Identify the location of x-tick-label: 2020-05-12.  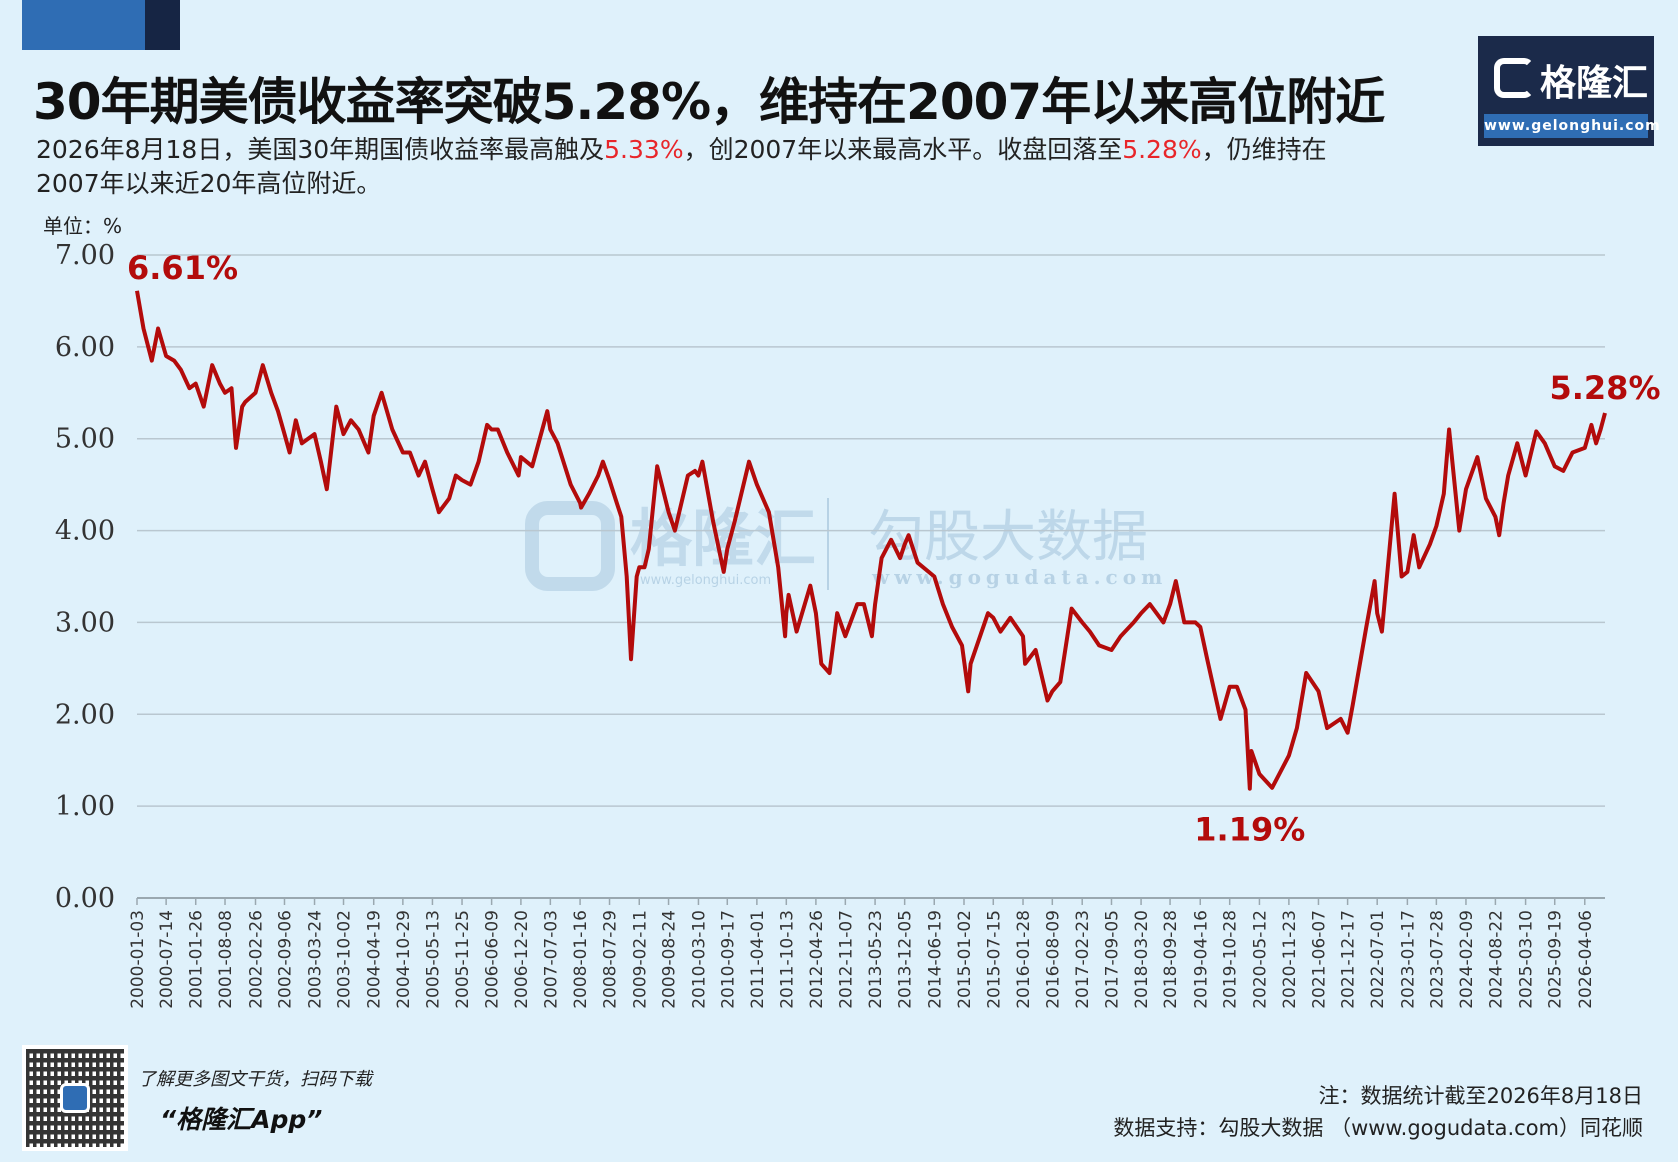
(1260, 959).